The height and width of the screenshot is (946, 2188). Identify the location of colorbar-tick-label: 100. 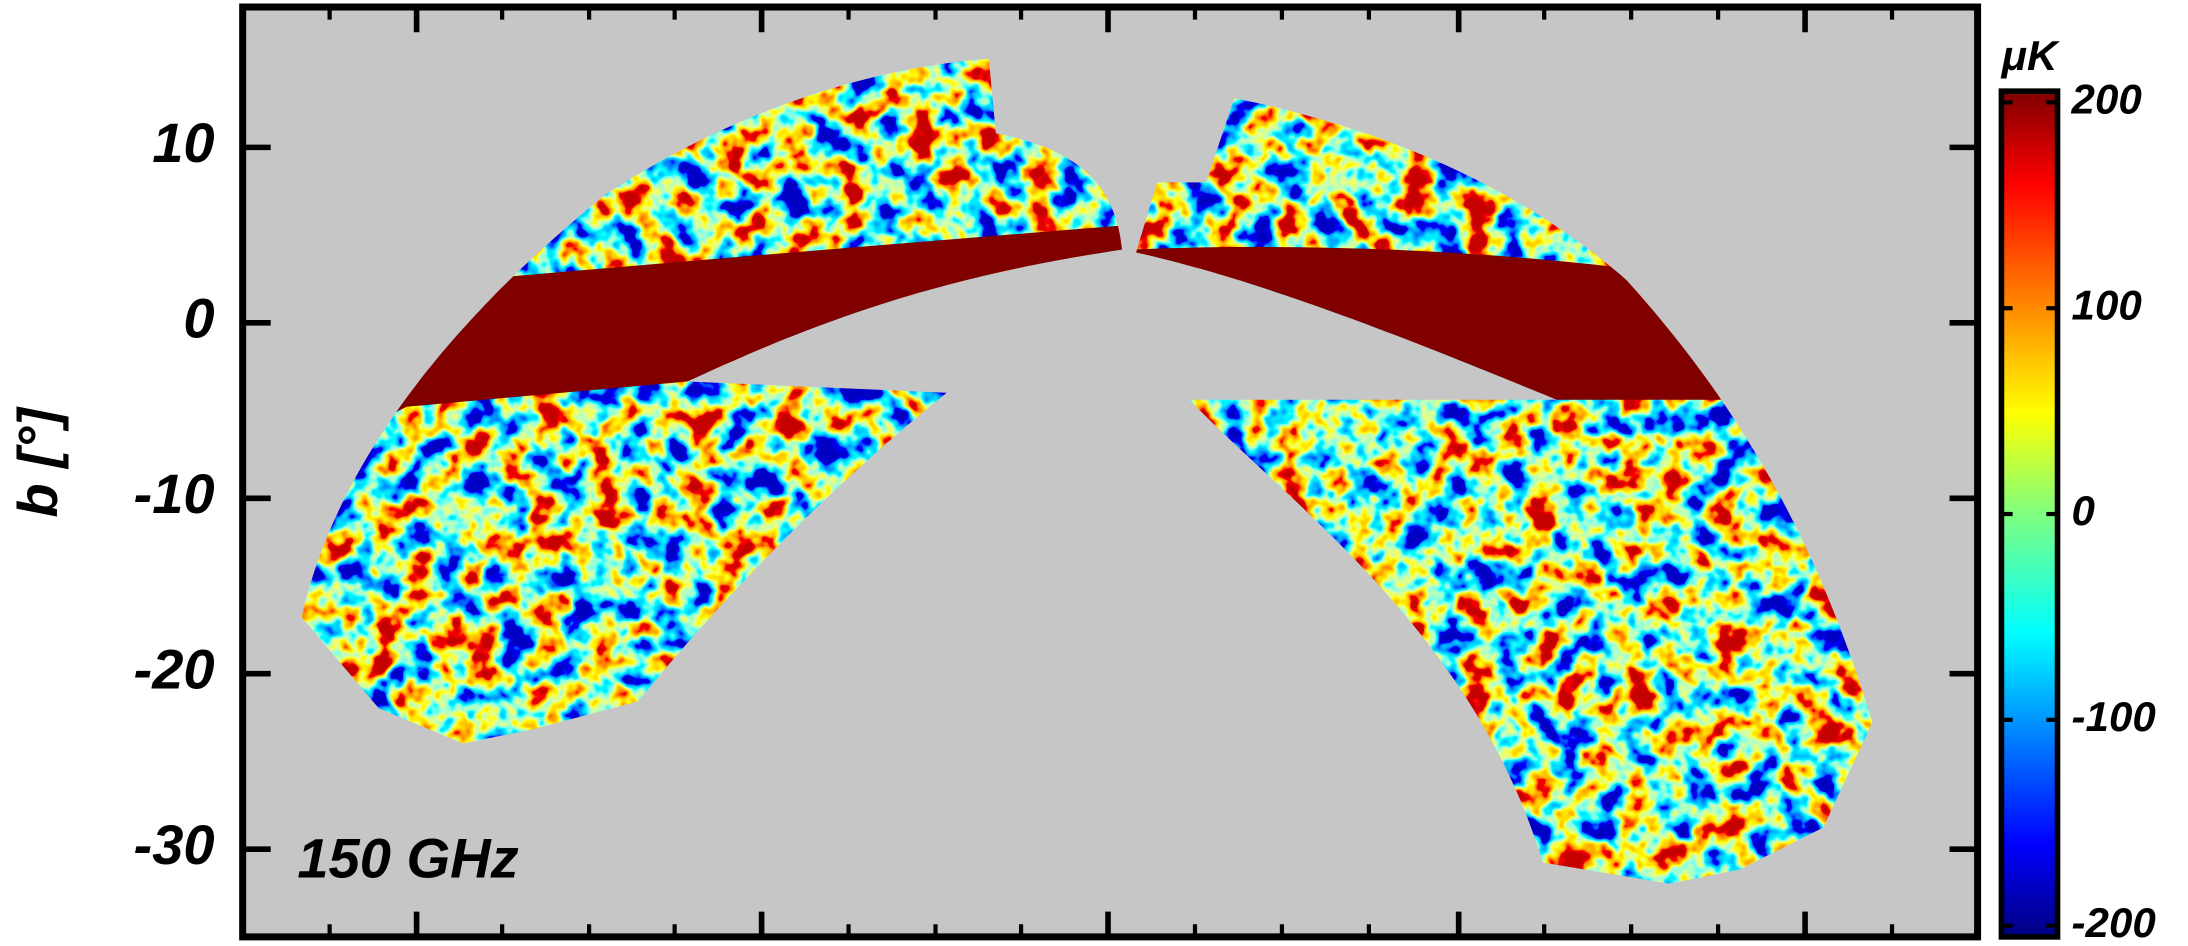
(2107, 304).